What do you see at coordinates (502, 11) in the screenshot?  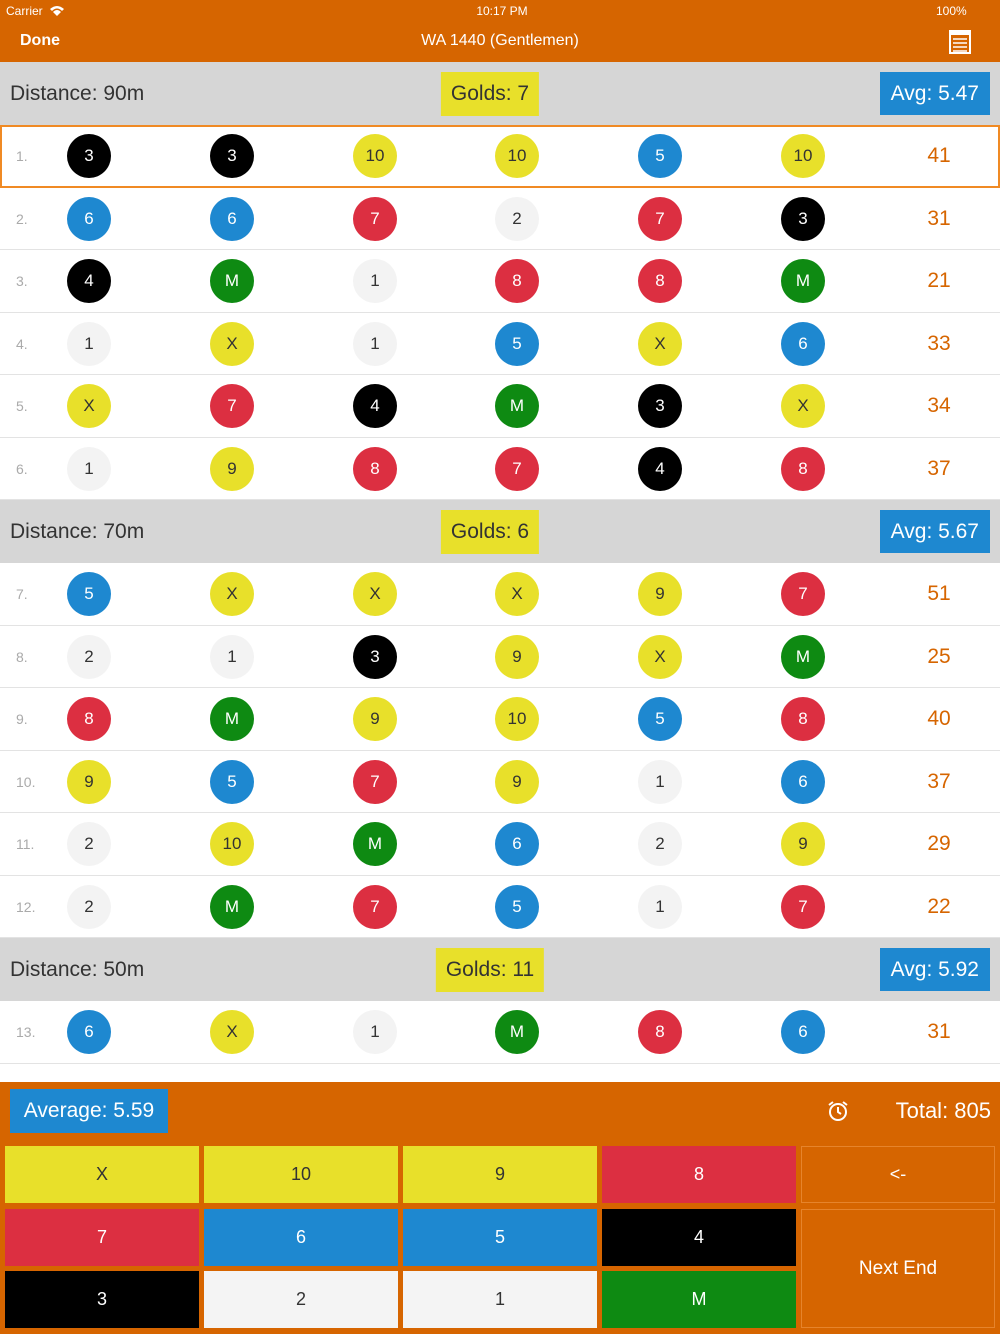 I see `time: 10:17 PM` at bounding box center [502, 11].